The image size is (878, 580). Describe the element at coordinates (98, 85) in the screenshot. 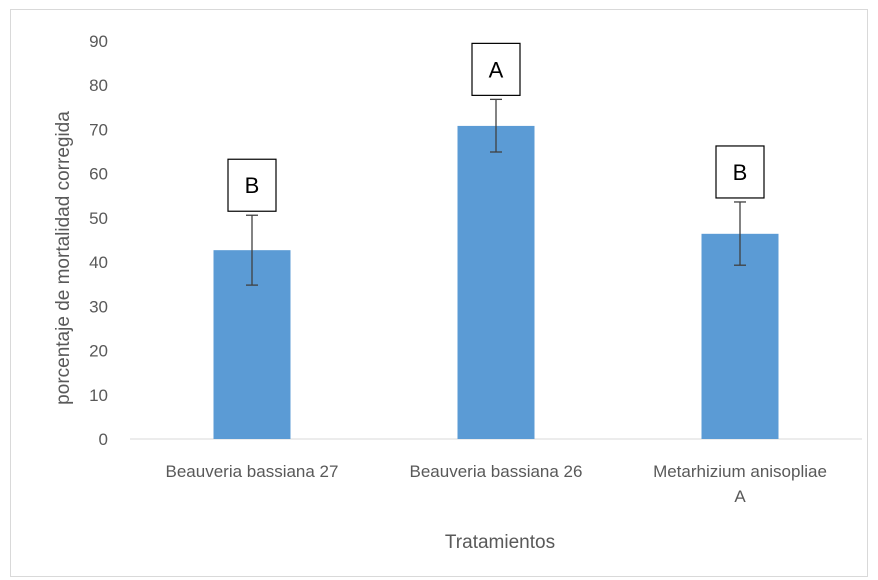

I see `y-tick-label: 80` at that location.